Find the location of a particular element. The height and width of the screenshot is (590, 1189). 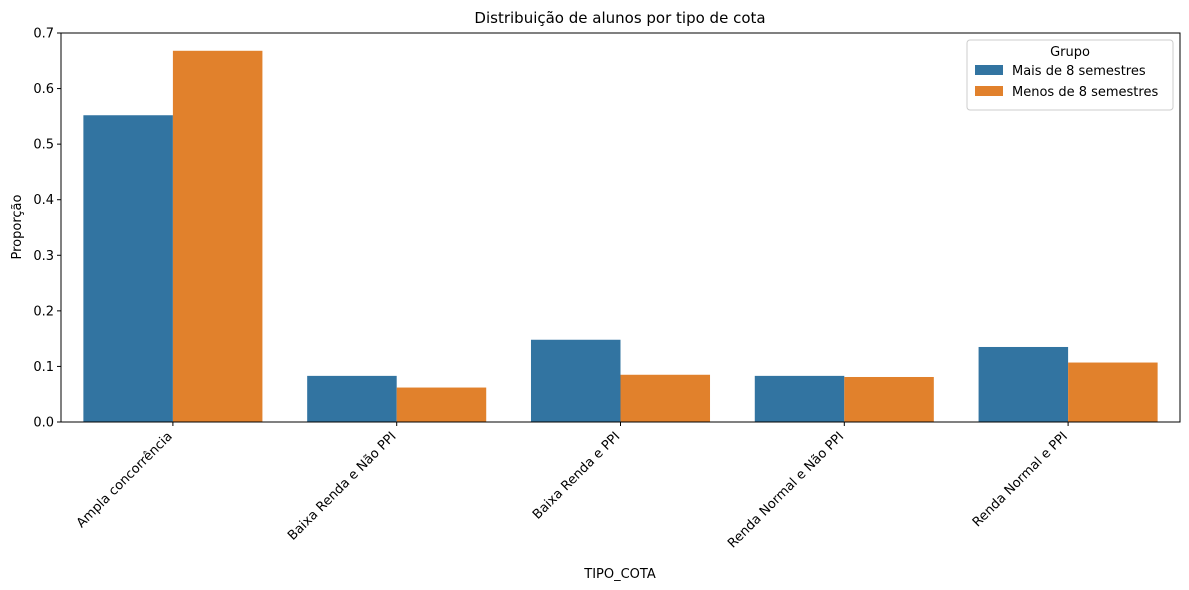

y-tick-label: 0.4 is located at coordinates (43, 200).